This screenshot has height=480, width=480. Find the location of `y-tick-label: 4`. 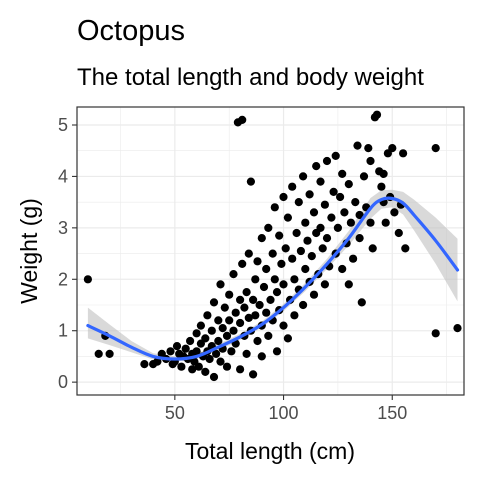

y-tick-label: 4 is located at coordinates (63, 176).